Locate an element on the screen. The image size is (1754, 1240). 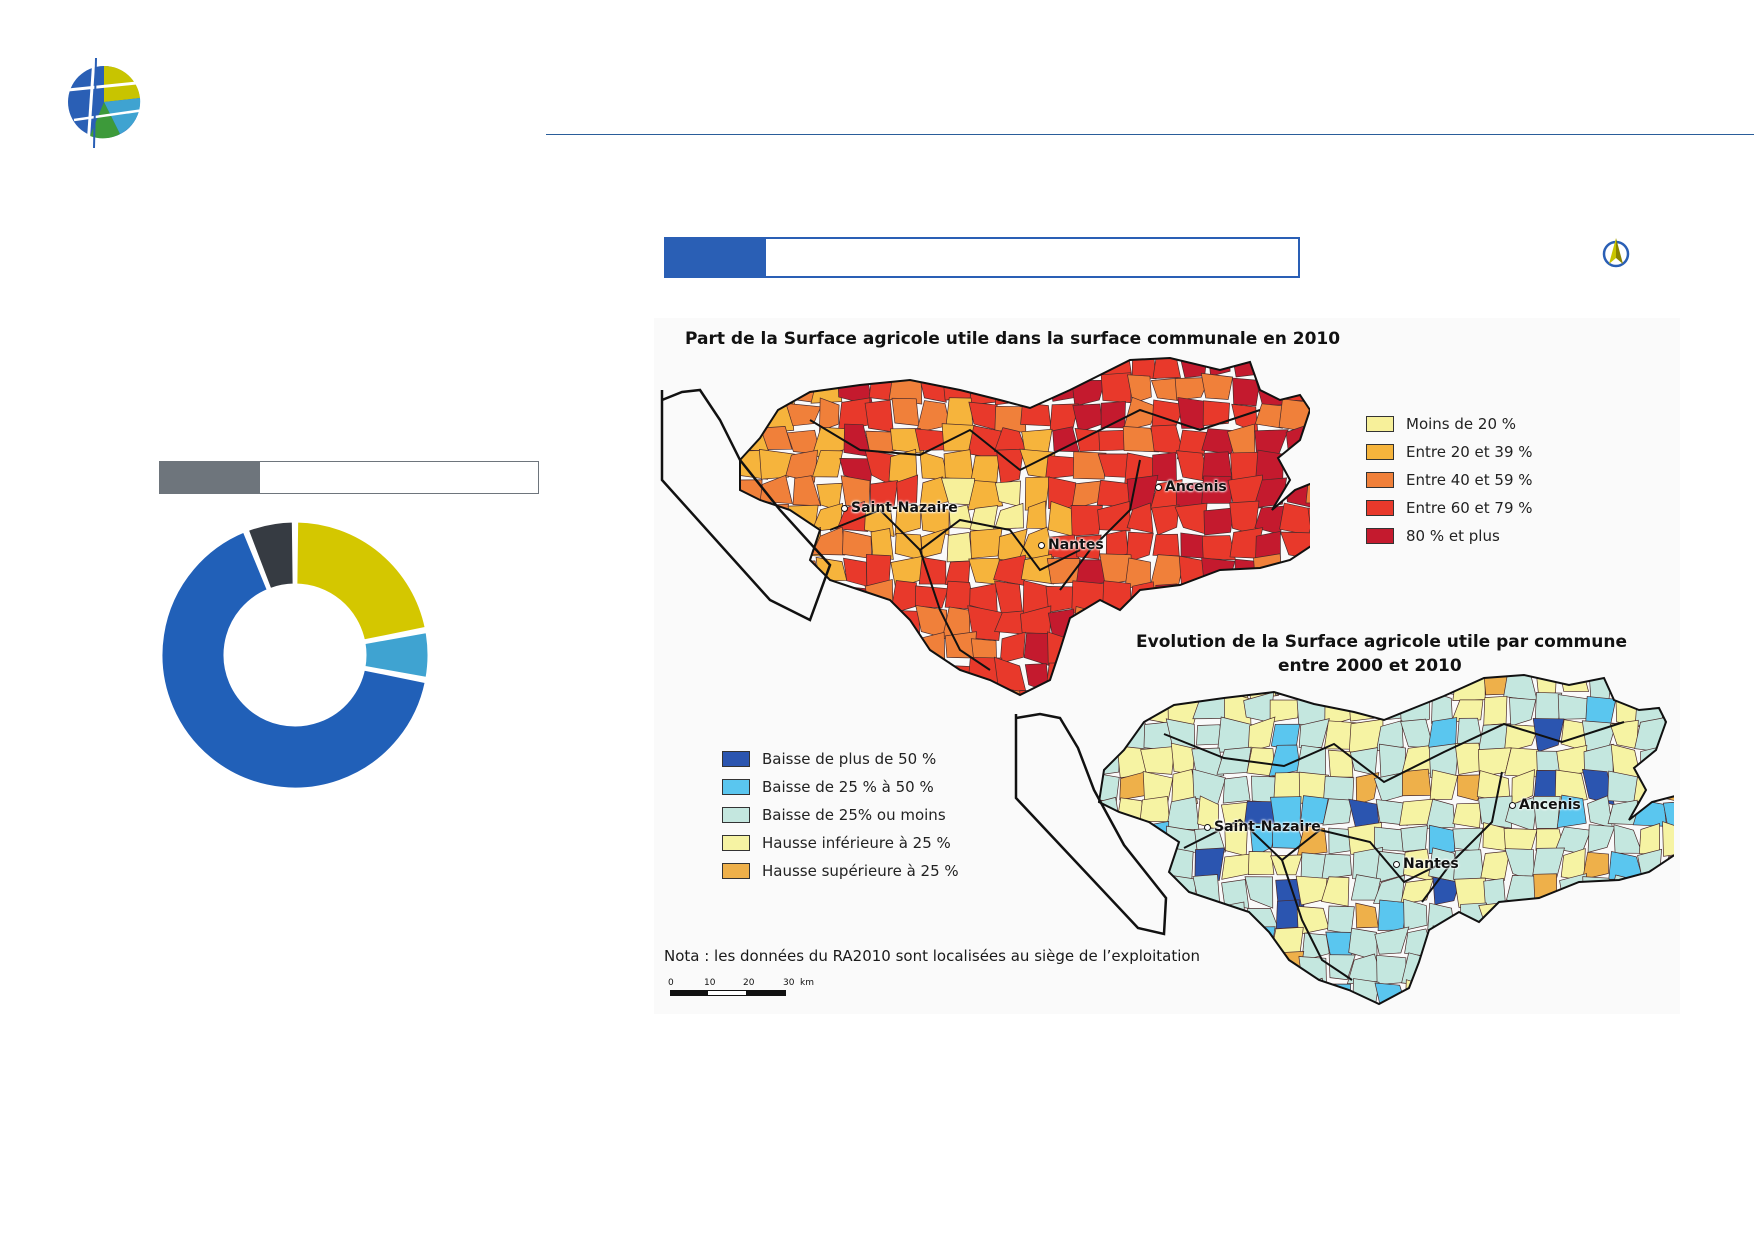
map1-legend-item: 80 % et plus is located at coordinates (1449, 536).